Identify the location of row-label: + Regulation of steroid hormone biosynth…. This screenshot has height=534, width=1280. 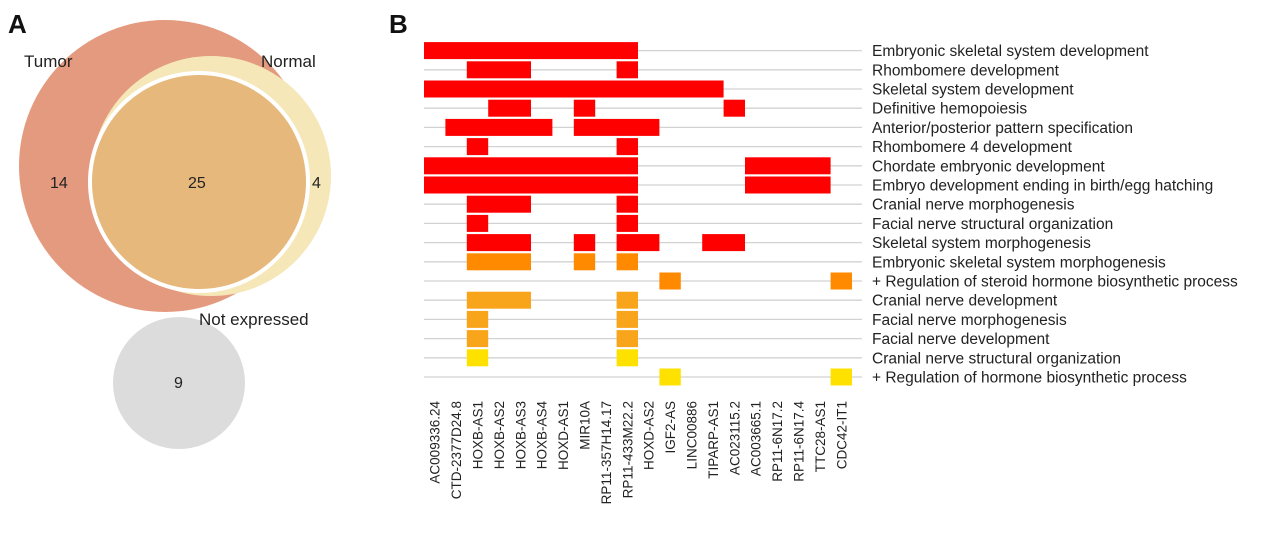
(1055, 282).